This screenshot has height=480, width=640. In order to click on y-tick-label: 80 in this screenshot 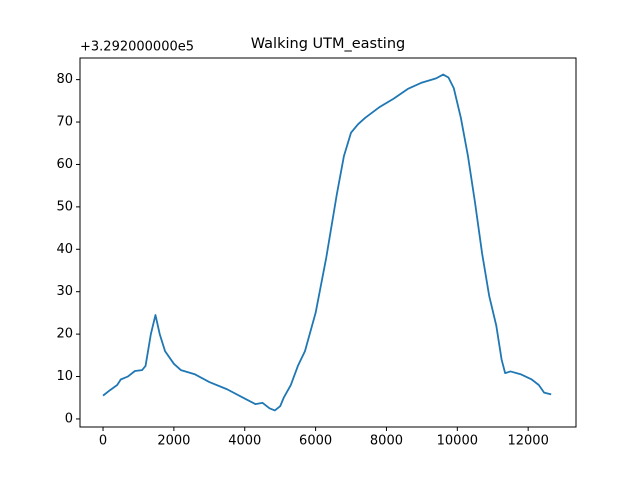, I will do `click(64, 79)`.